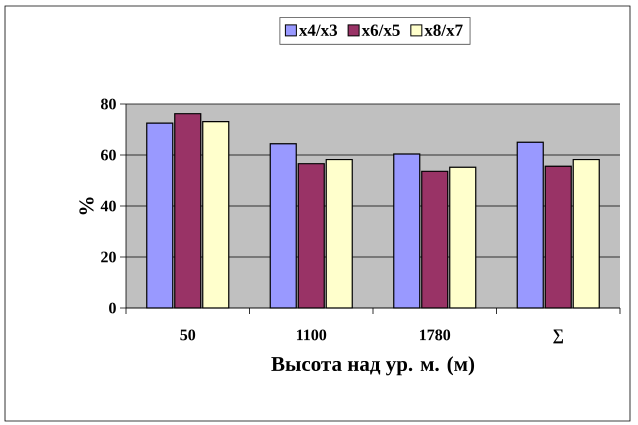  Describe the element at coordinates (558, 337) in the screenshot. I see `x-tick-label: ∑` at that location.